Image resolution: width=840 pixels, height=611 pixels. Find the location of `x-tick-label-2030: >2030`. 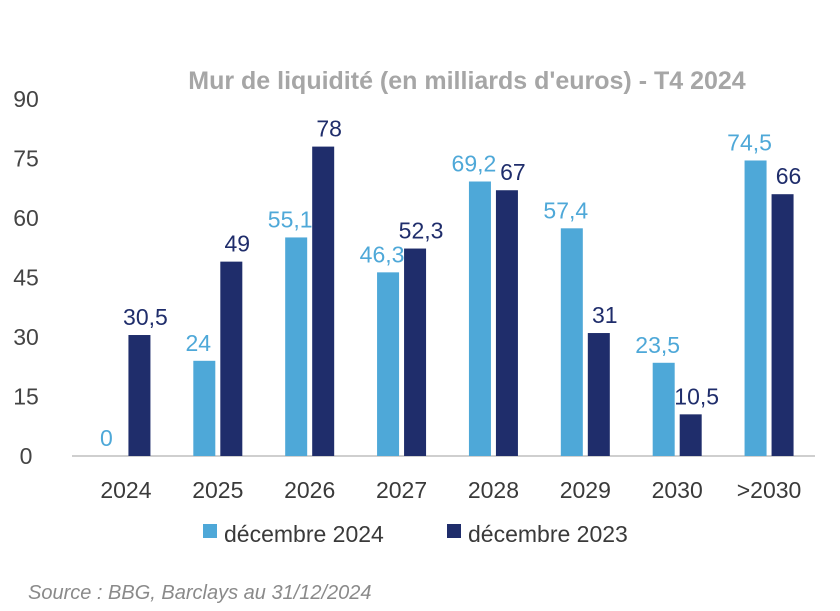

x-tick-label-2030: >2030 is located at coordinates (769, 490).